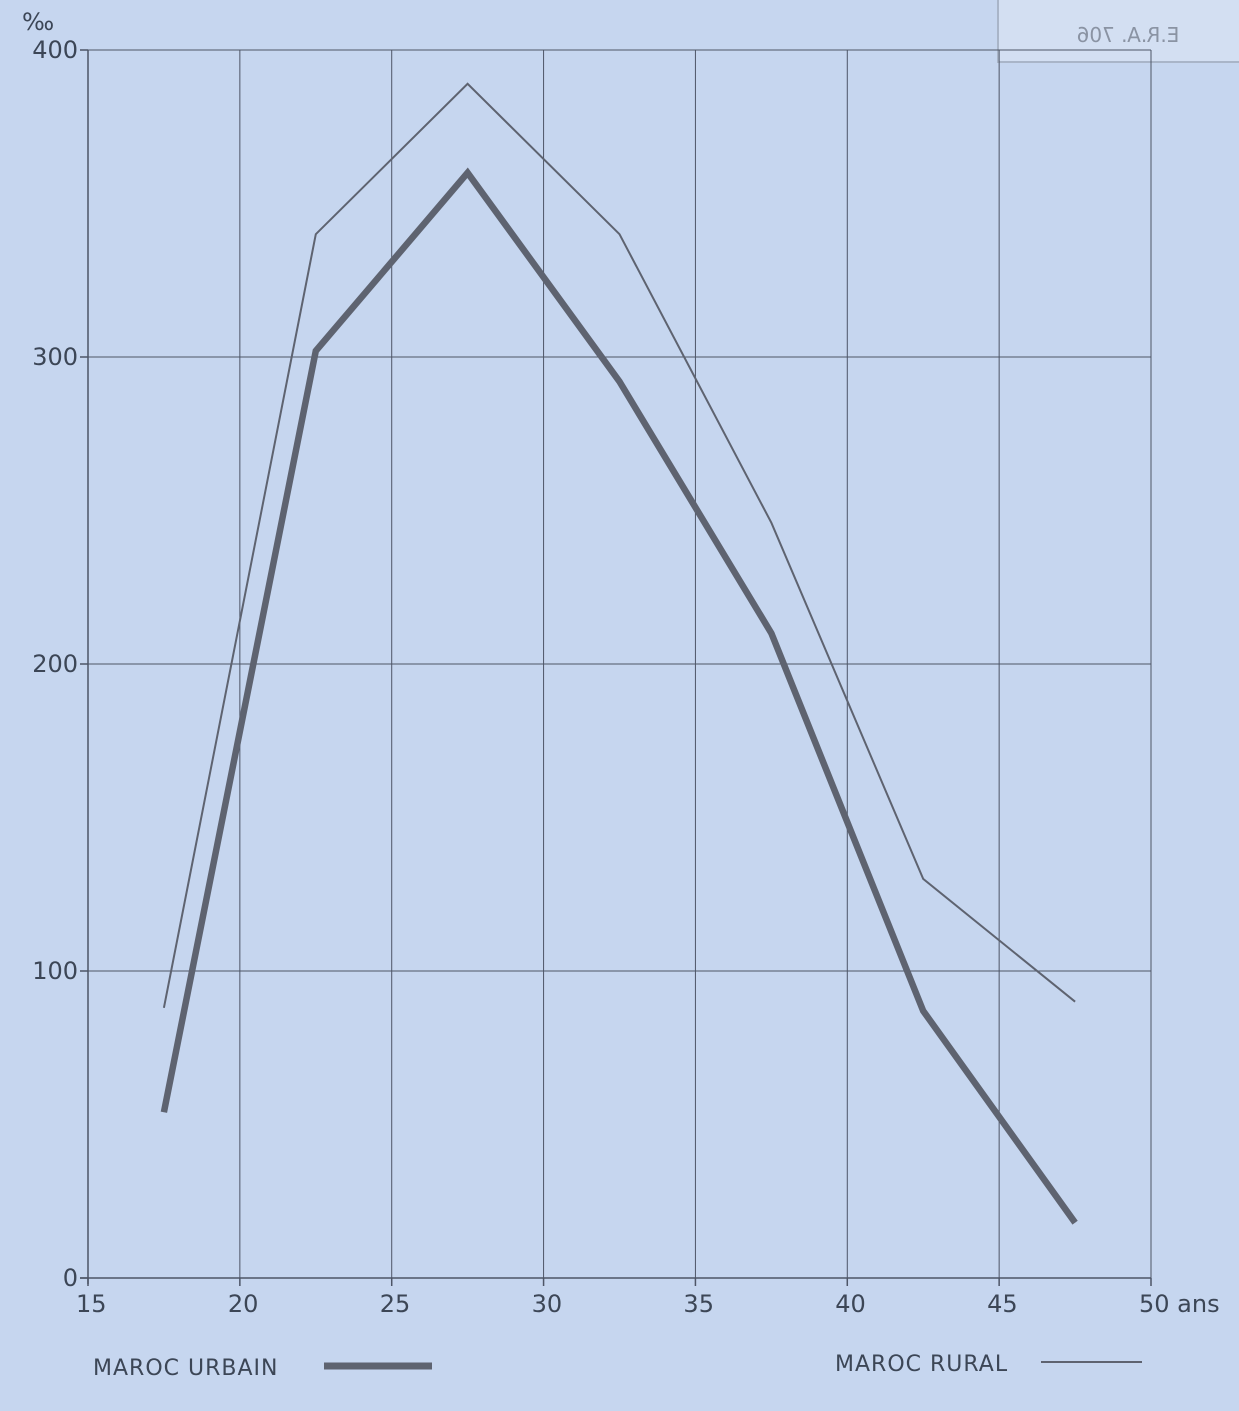 The image size is (1239, 1411). What do you see at coordinates (617, 1366) in the screenshot?
I see `chart-legend: MAROC URBAIN MAROC RURAL` at bounding box center [617, 1366].